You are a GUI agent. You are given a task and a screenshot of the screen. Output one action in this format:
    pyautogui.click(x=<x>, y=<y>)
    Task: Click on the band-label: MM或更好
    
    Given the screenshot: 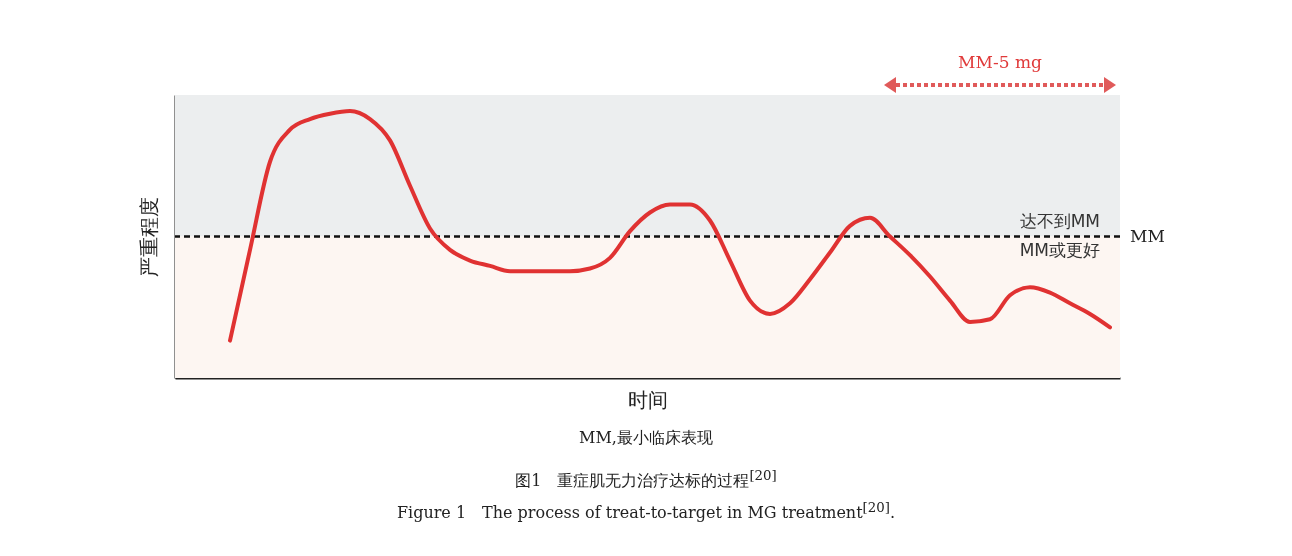 What is the action you would take?
    pyautogui.click(x=1059, y=249)
    